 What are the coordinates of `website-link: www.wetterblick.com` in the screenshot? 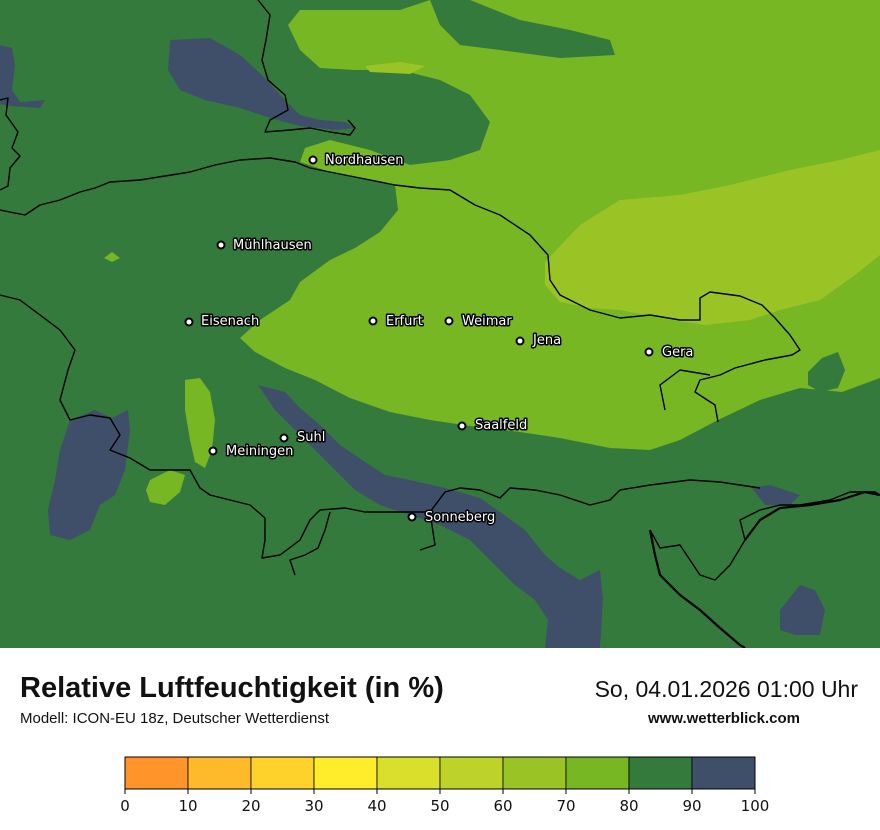 It's located at (724, 718).